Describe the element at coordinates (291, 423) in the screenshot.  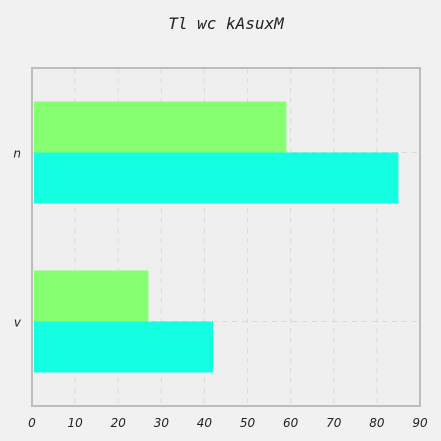
I see `x-tick-label: 60` at that location.